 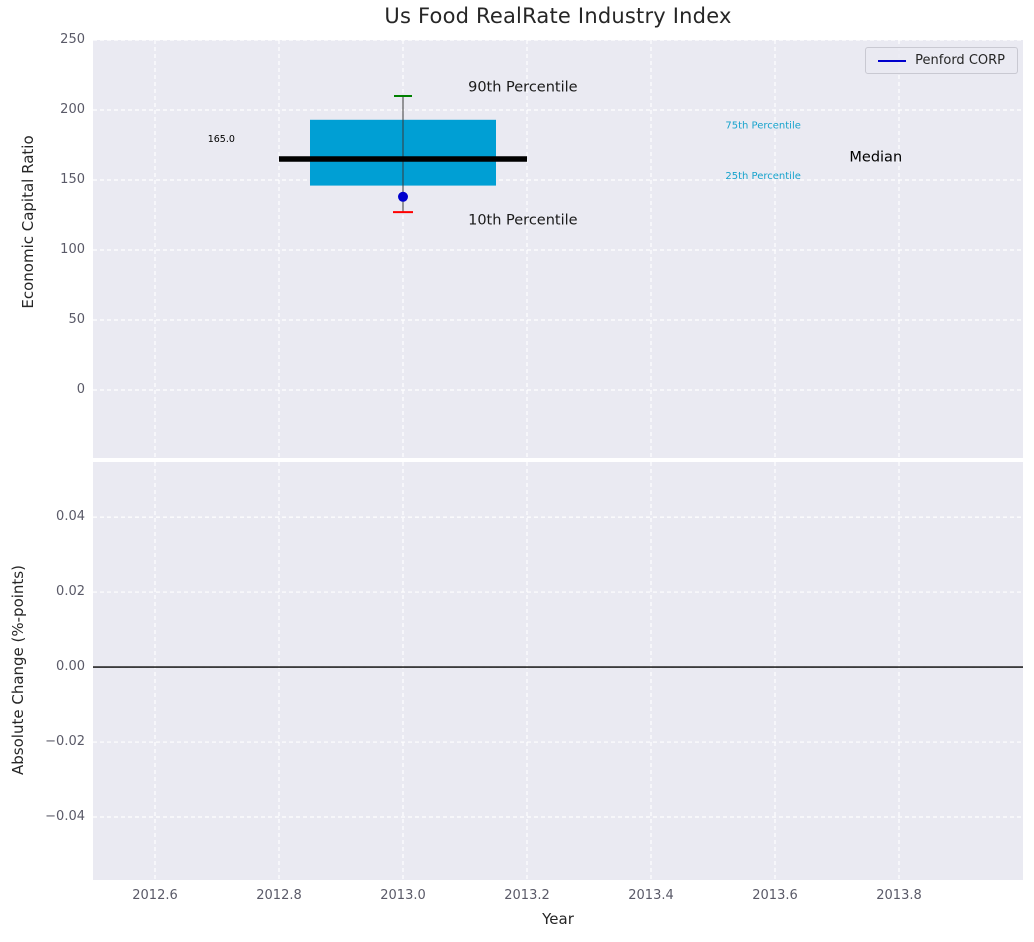 What do you see at coordinates (899, 895) in the screenshot?
I see `x-tick-label: 2013.8` at bounding box center [899, 895].